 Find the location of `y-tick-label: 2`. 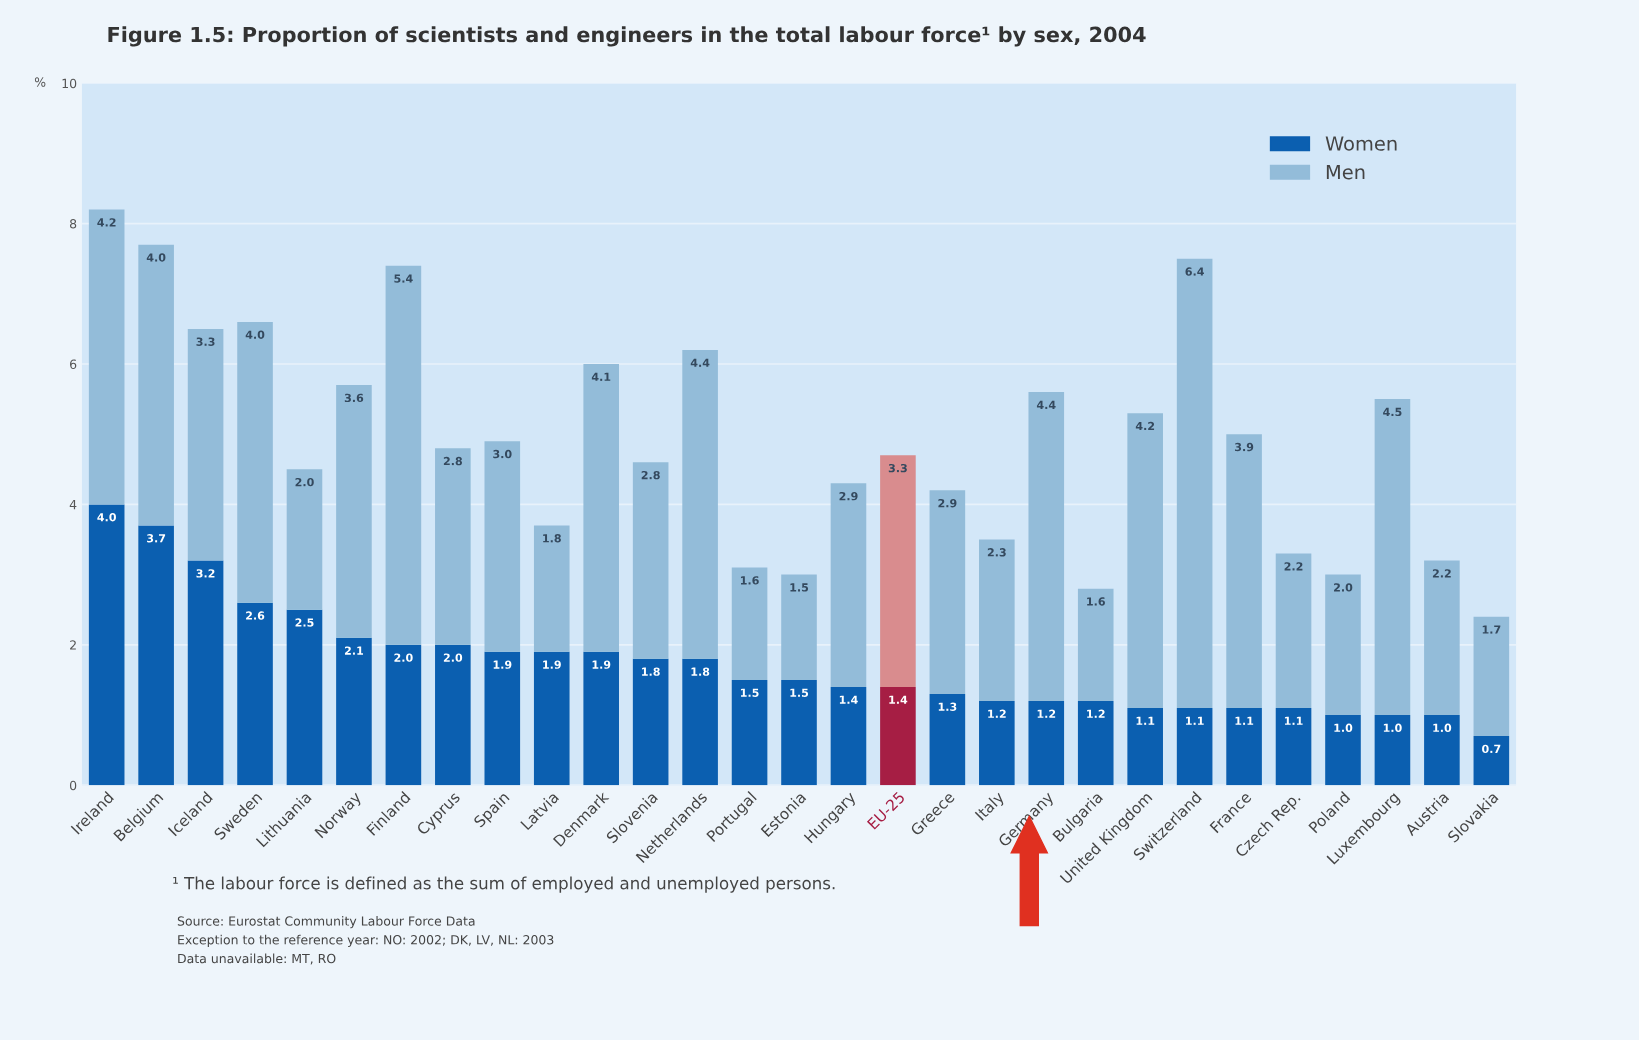

y-tick-label: 2 is located at coordinates (73, 645).